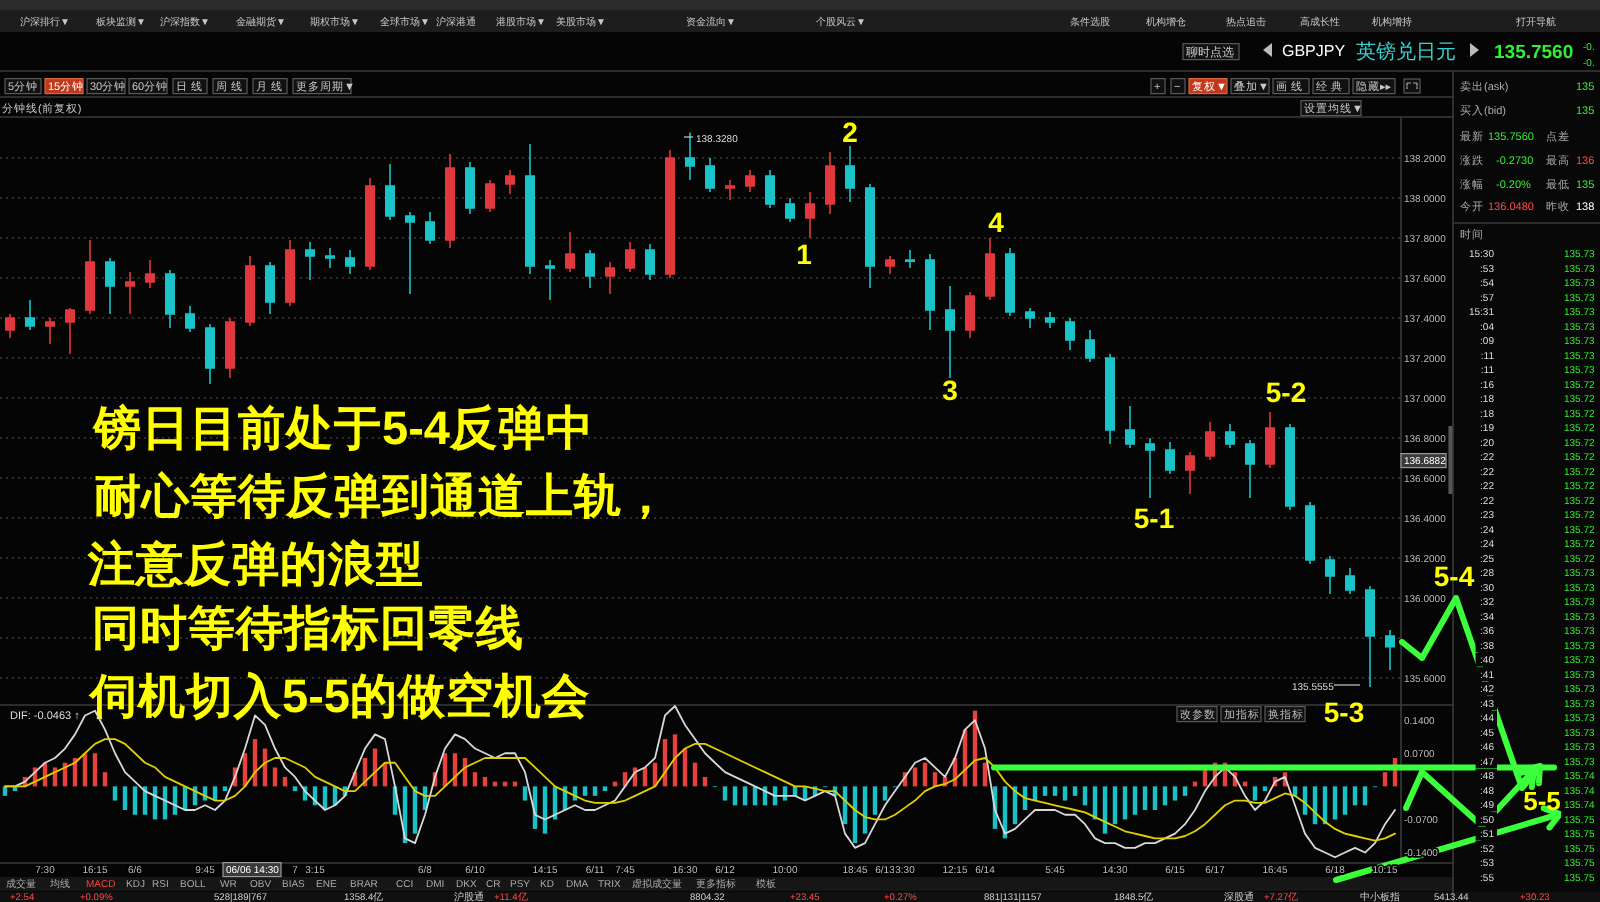 Image resolution: width=1600 pixels, height=902 pixels. I want to click on text: 135.7560, so click(1534, 53).